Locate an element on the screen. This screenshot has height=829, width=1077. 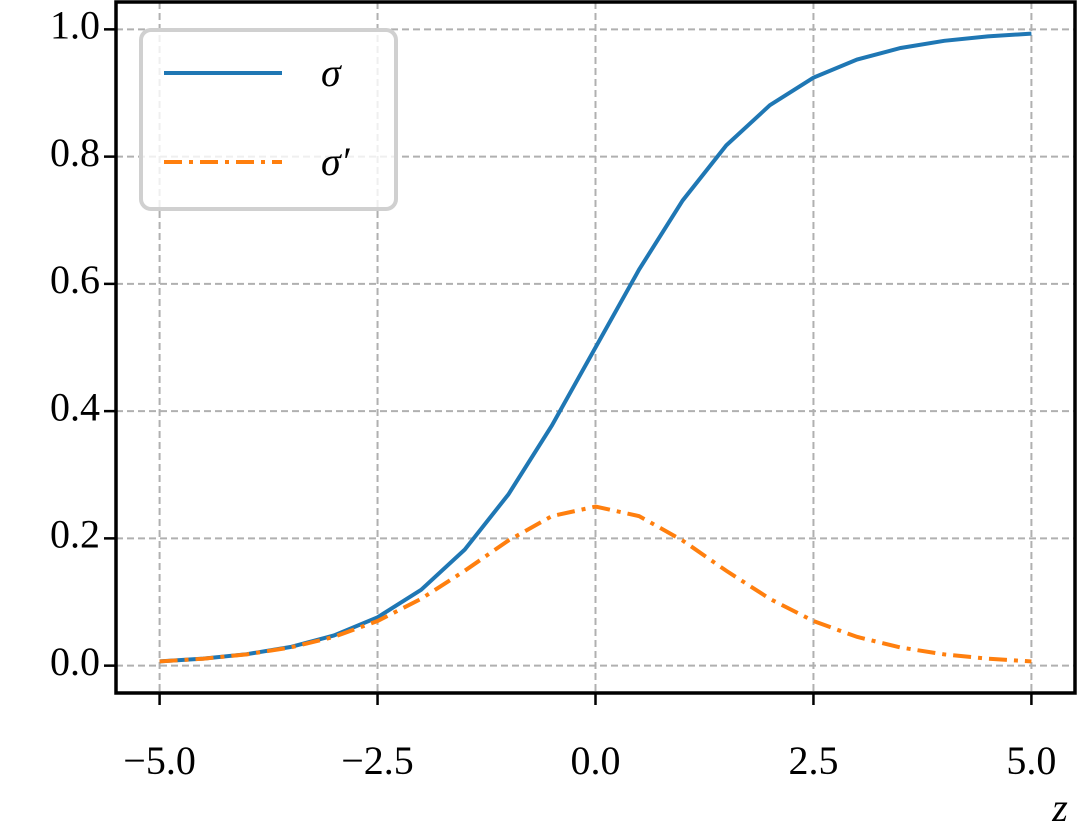
x-axis-label: z is located at coordinates (1059, 807).